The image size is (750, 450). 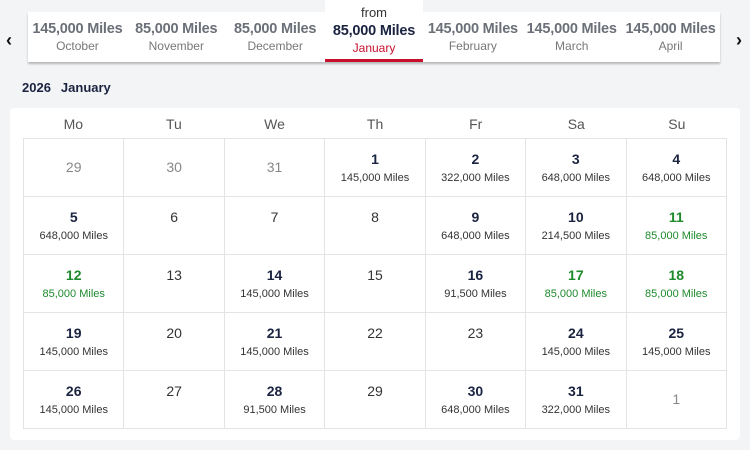 I want to click on day-number: 15, so click(x=375, y=275).